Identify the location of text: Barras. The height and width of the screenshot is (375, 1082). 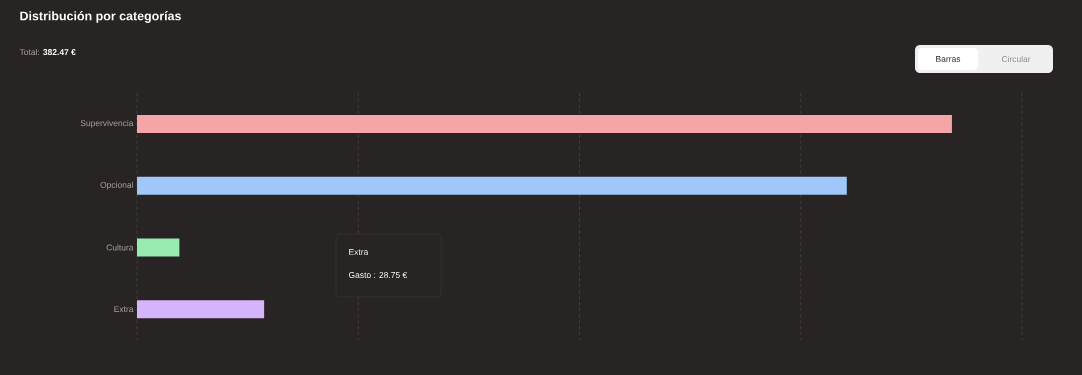
(948, 59).